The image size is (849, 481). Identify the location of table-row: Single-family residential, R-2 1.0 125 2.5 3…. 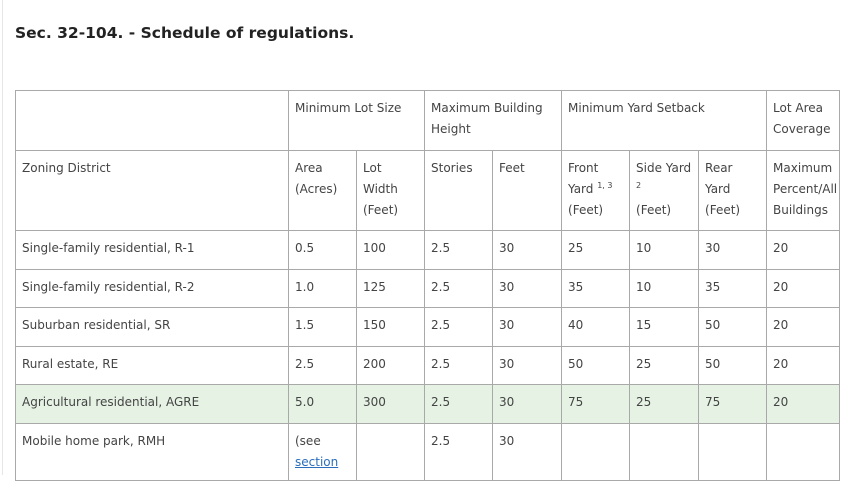
(428, 288).